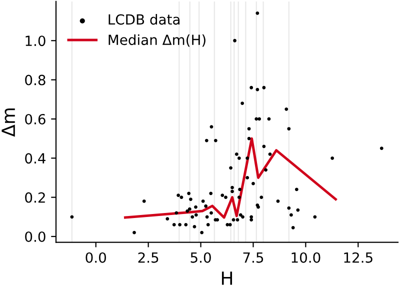 The width and height of the screenshot is (400, 292). Describe the element at coordinates (35, 80) in the screenshot. I see `y-tick-label: 0.8` at that location.